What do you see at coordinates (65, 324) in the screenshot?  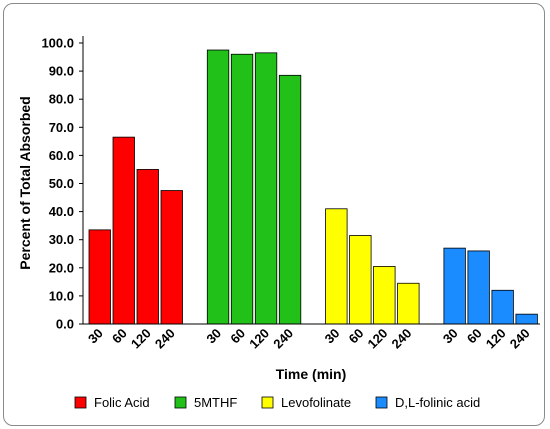 I see `y-tick-label: 0.0` at bounding box center [65, 324].